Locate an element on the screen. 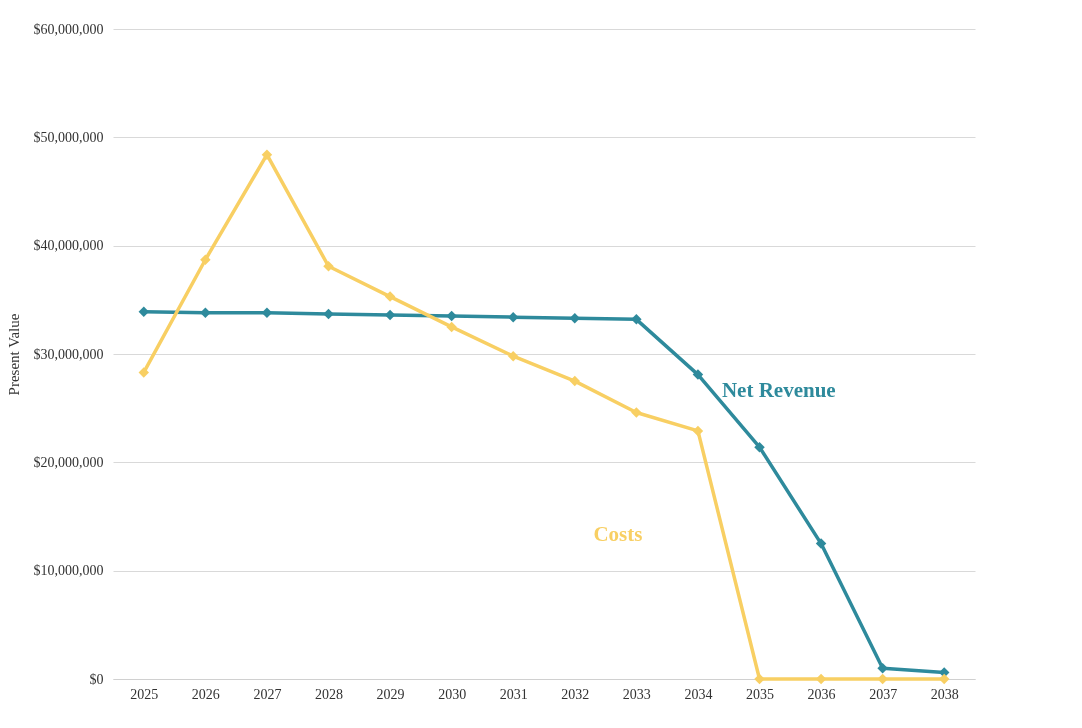  x-tick-label: 2029 is located at coordinates (390, 694).